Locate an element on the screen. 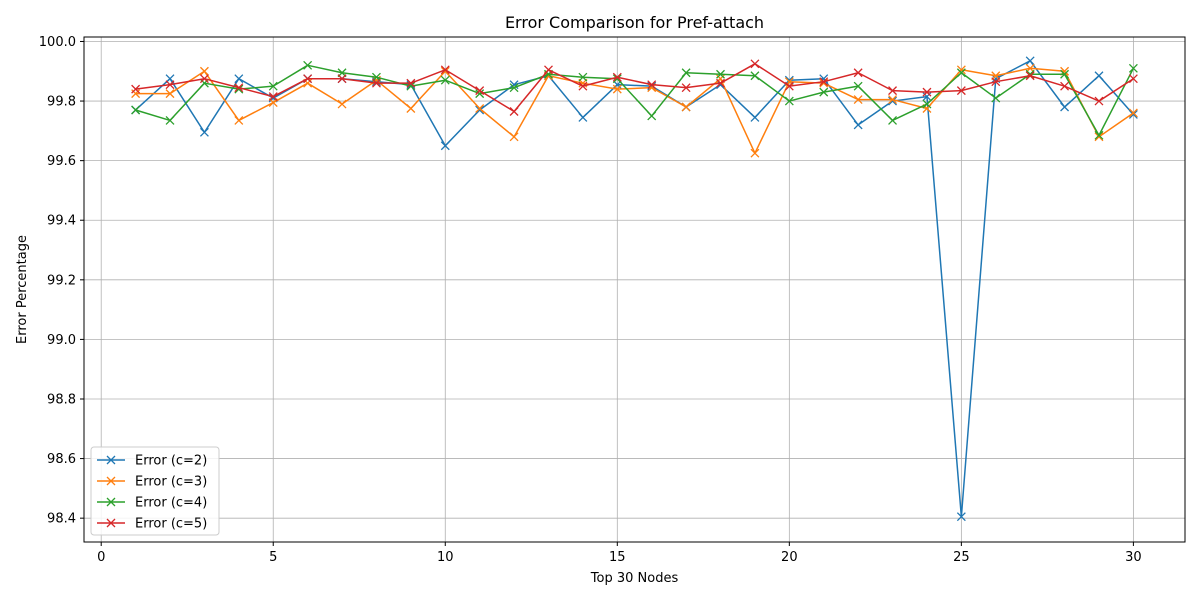 This screenshot has height=600, width=1200. y-tick-label: 99.2 is located at coordinates (61, 280).